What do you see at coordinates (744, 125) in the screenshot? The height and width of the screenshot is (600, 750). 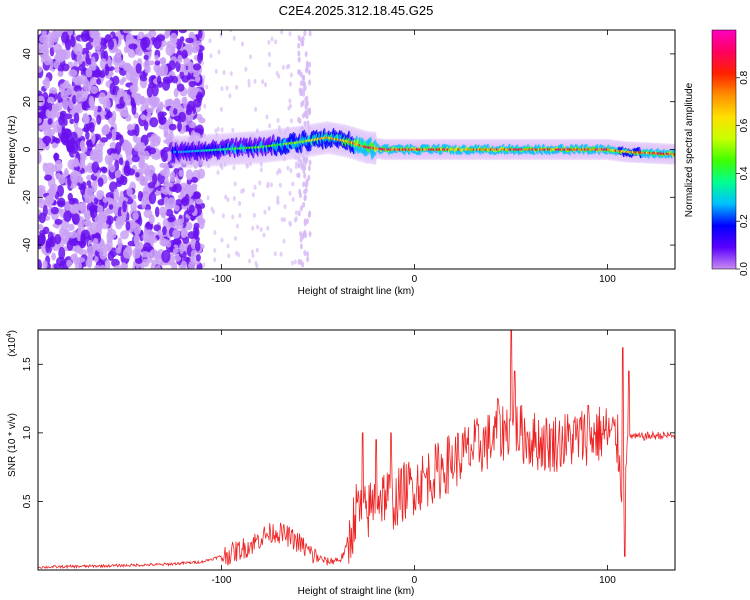 I see `colorbar-tick-label: 0.6` at bounding box center [744, 125].